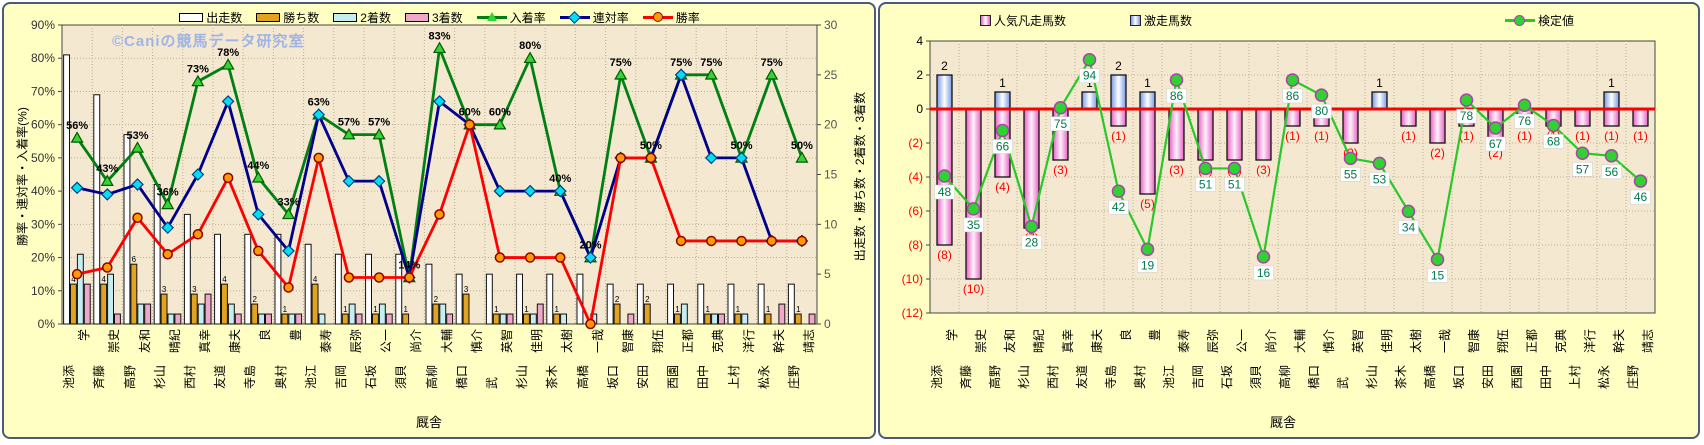 The image size is (1704, 445). What do you see at coordinates (1148, 265) in the screenshot?
I see `value-label-test-value-8: 19` at bounding box center [1148, 265].